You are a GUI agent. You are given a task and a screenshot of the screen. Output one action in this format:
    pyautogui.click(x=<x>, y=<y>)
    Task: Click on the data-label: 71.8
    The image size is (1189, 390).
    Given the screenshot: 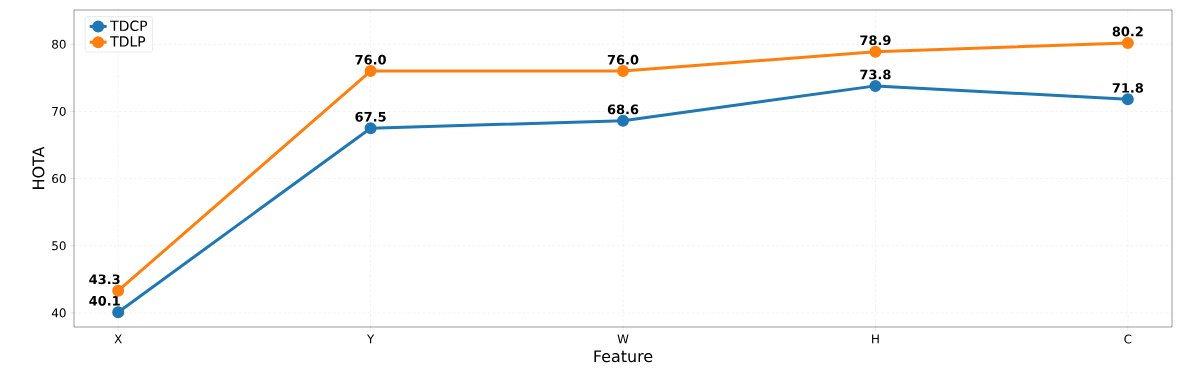 What is the action you would take?
    pyautogui.click(x=1128, y=88)
    